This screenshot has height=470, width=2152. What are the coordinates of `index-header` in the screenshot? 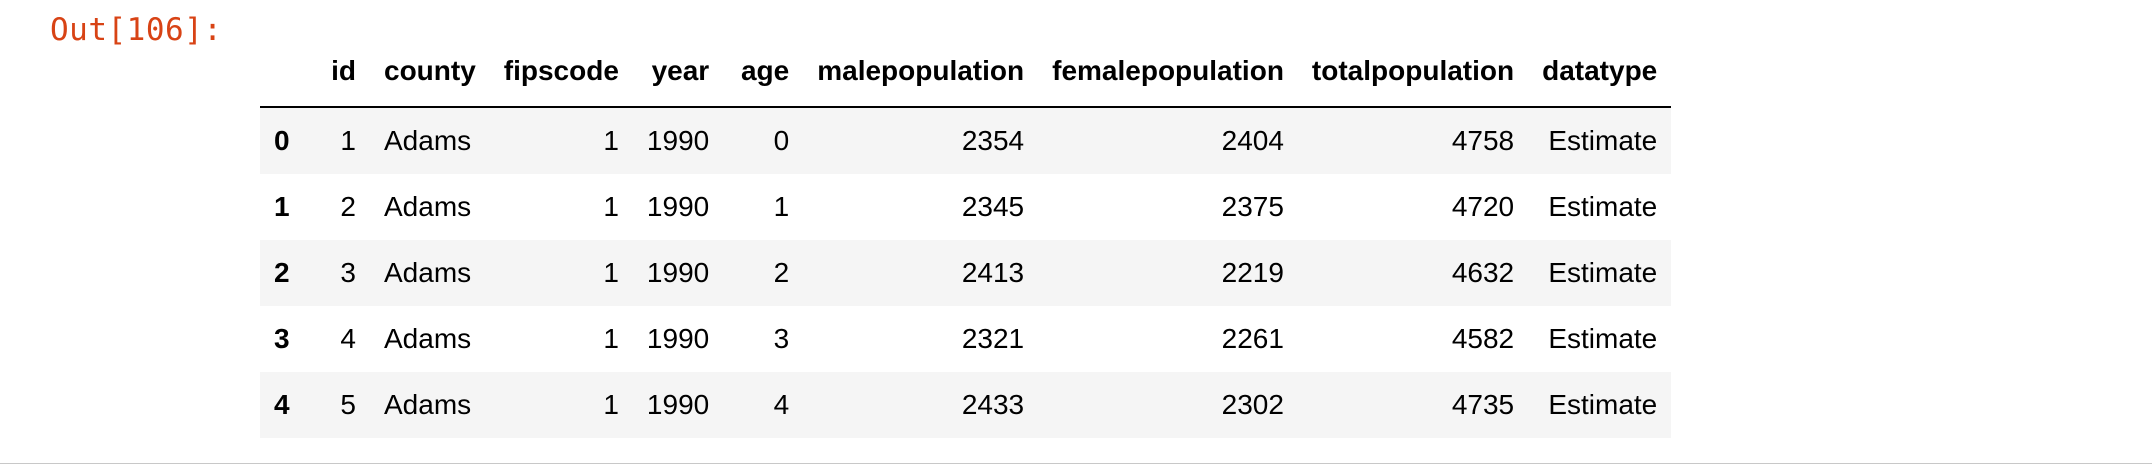 It's located at (287, 72).